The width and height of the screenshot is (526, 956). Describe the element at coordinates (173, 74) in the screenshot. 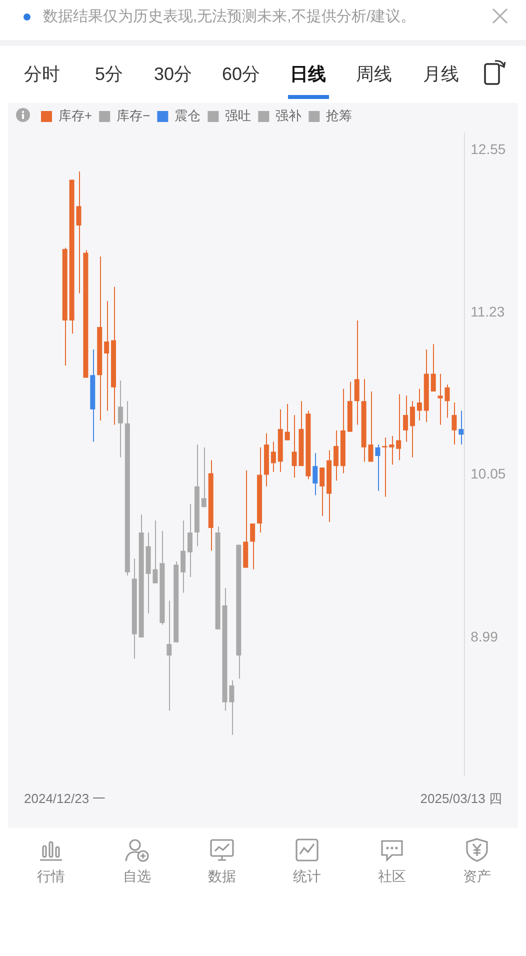

I see `text: 30分` at that location.